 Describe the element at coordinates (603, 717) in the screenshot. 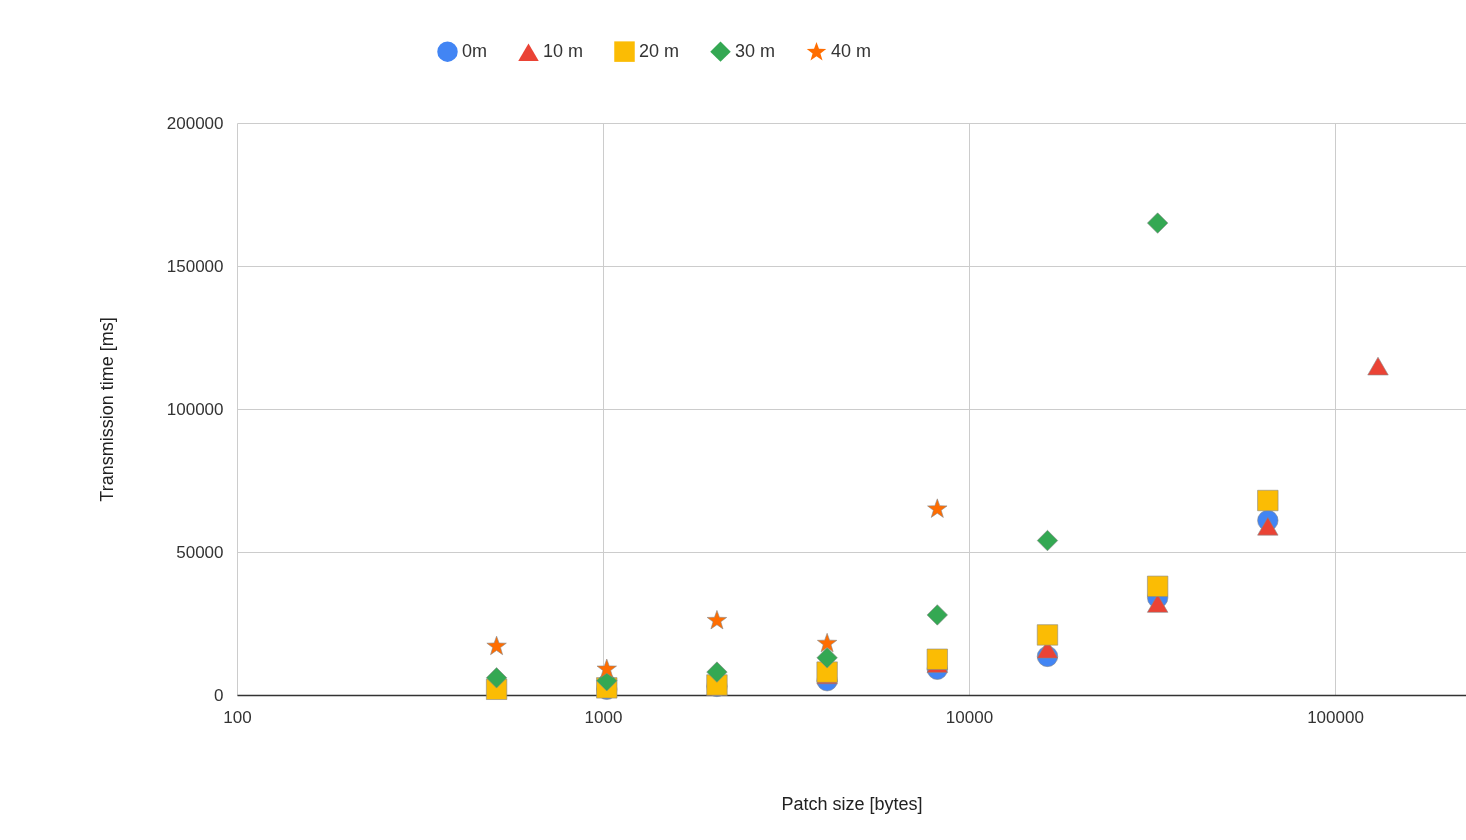

I see `x-tick-label: 1000` at that location.